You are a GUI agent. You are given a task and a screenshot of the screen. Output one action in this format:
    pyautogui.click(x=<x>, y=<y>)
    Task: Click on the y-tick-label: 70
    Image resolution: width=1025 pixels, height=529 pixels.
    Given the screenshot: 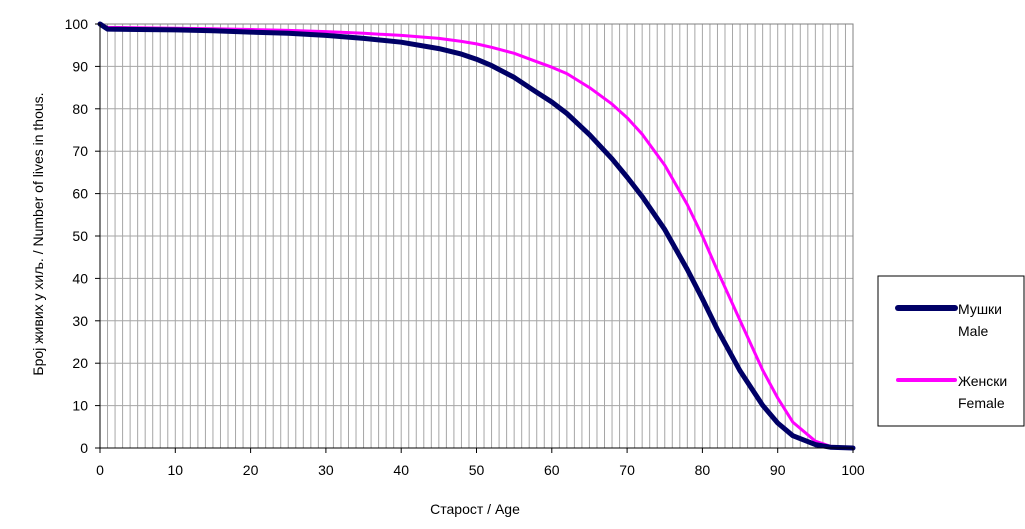 What is the action you would take?
    pyautogui.click(x=80, y=151)
    